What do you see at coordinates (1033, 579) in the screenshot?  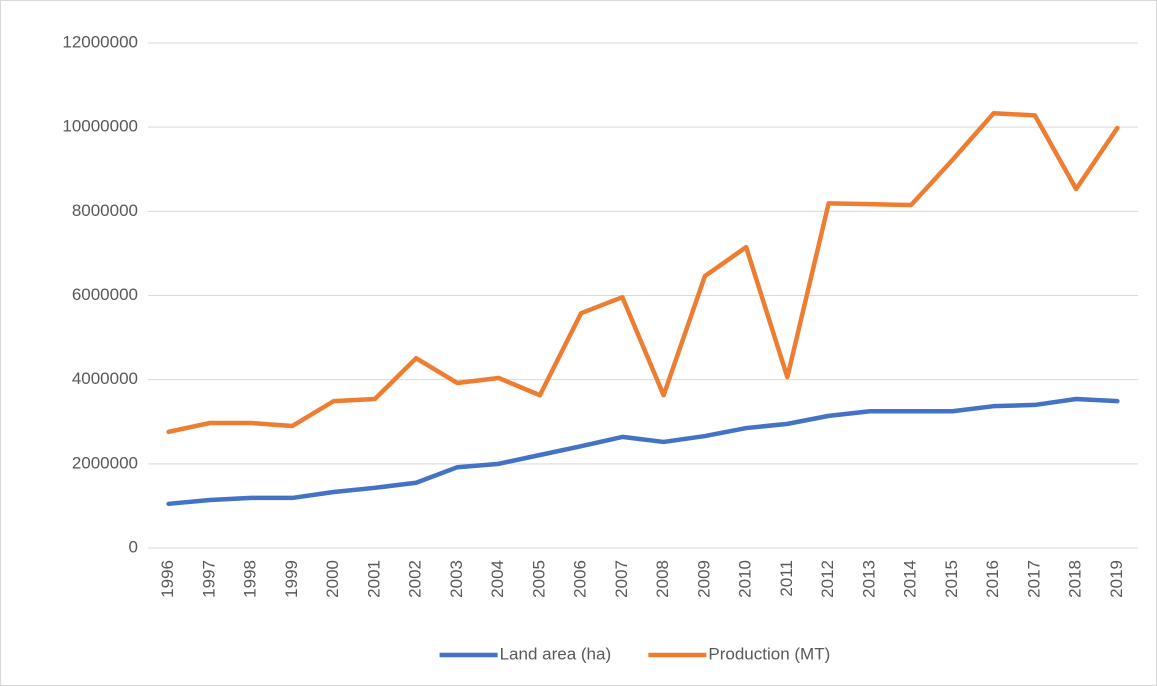 I see `x-tick-label: 2017` at bounding box center [1033, 579].